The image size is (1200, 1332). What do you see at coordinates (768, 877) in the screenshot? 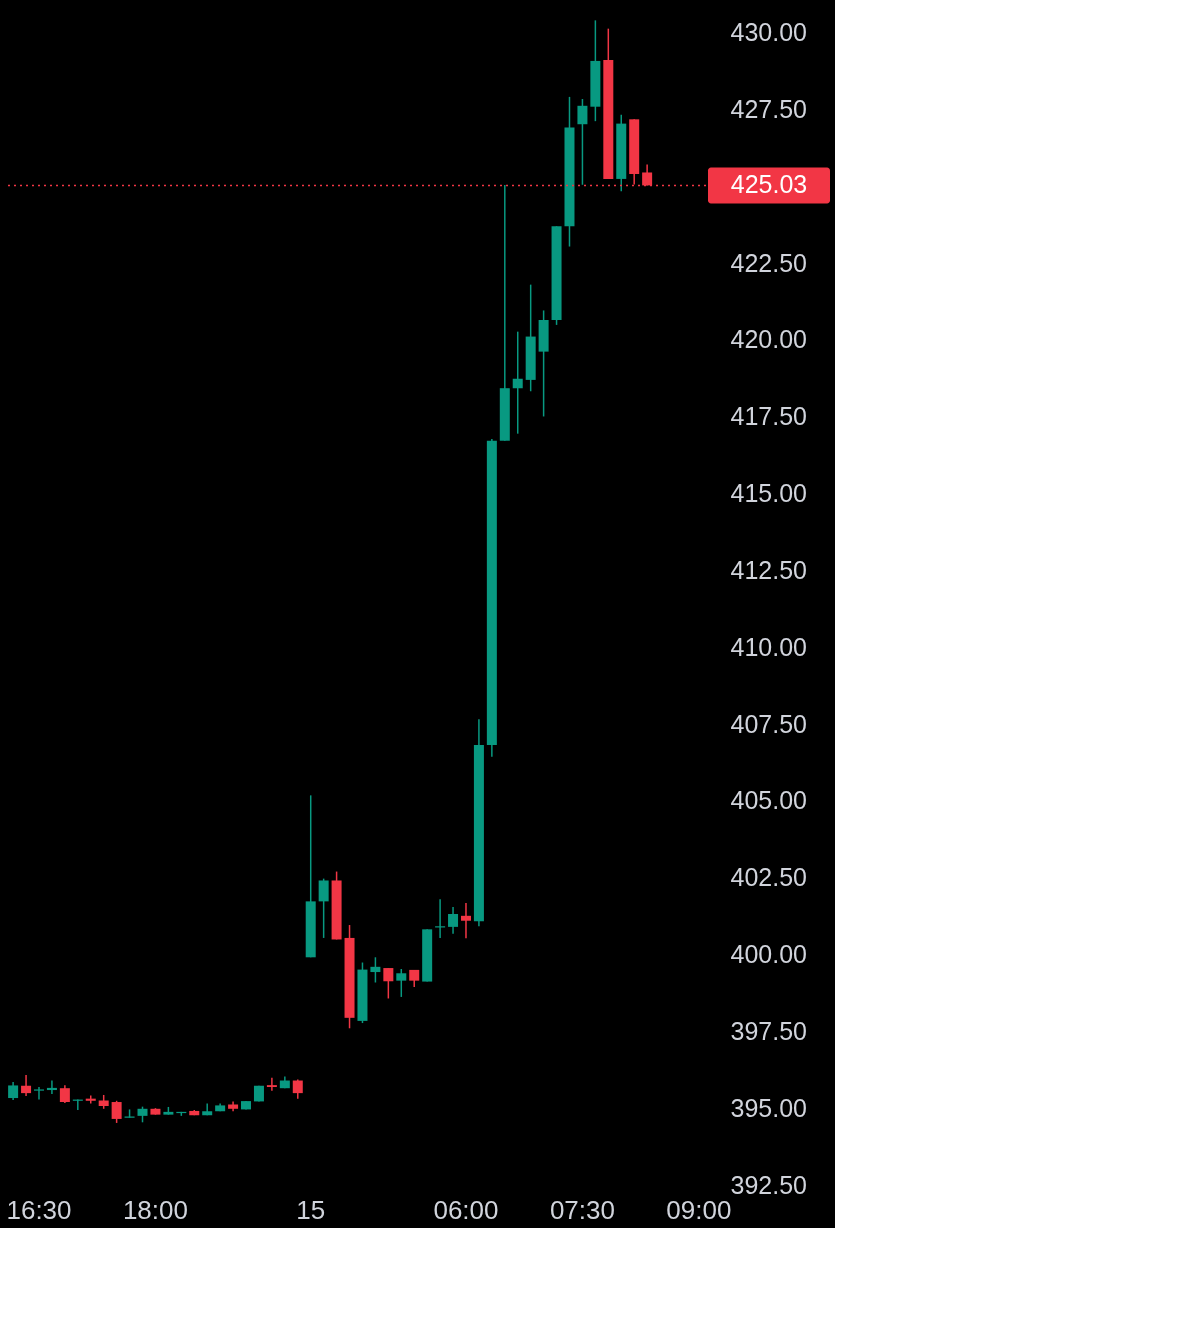
I see `y-tick-label: 402.50` at bounding box center [768, 877].